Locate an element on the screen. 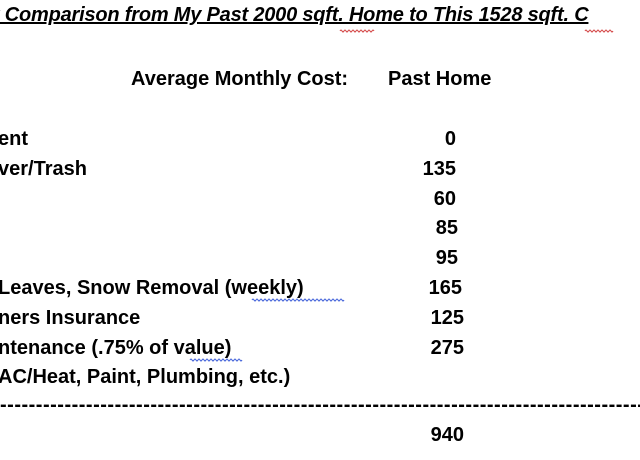 This screenshot has width=640, height=460. row-label-rent: ent is located at coordinates (14, 139).